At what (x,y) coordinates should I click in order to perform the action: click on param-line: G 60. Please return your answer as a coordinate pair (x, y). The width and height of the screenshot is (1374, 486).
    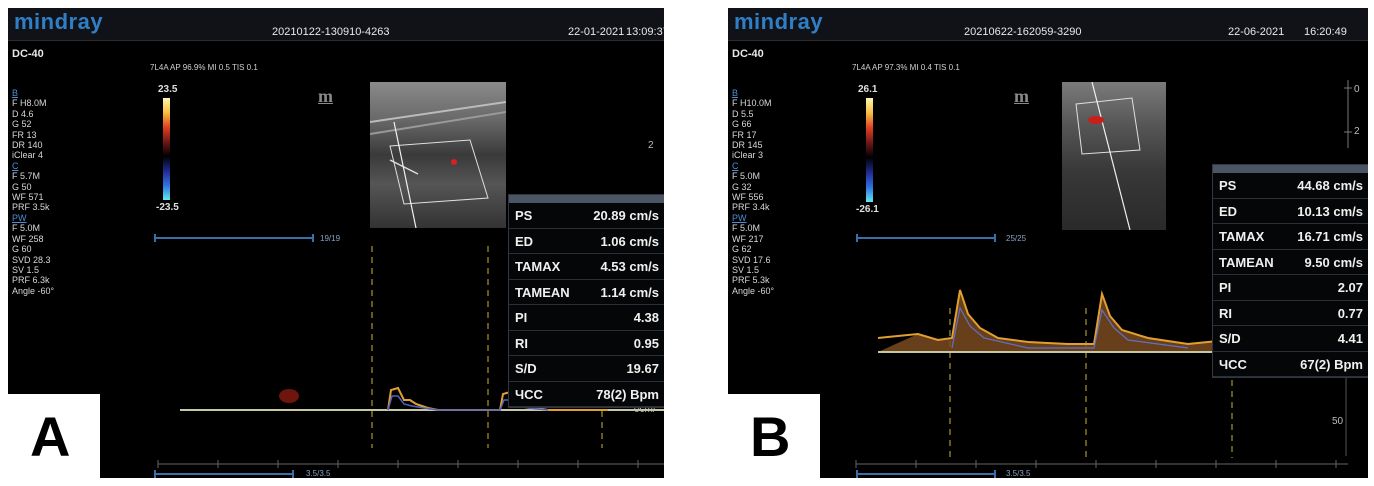
    Looking at the image, I should click on (22, 249).